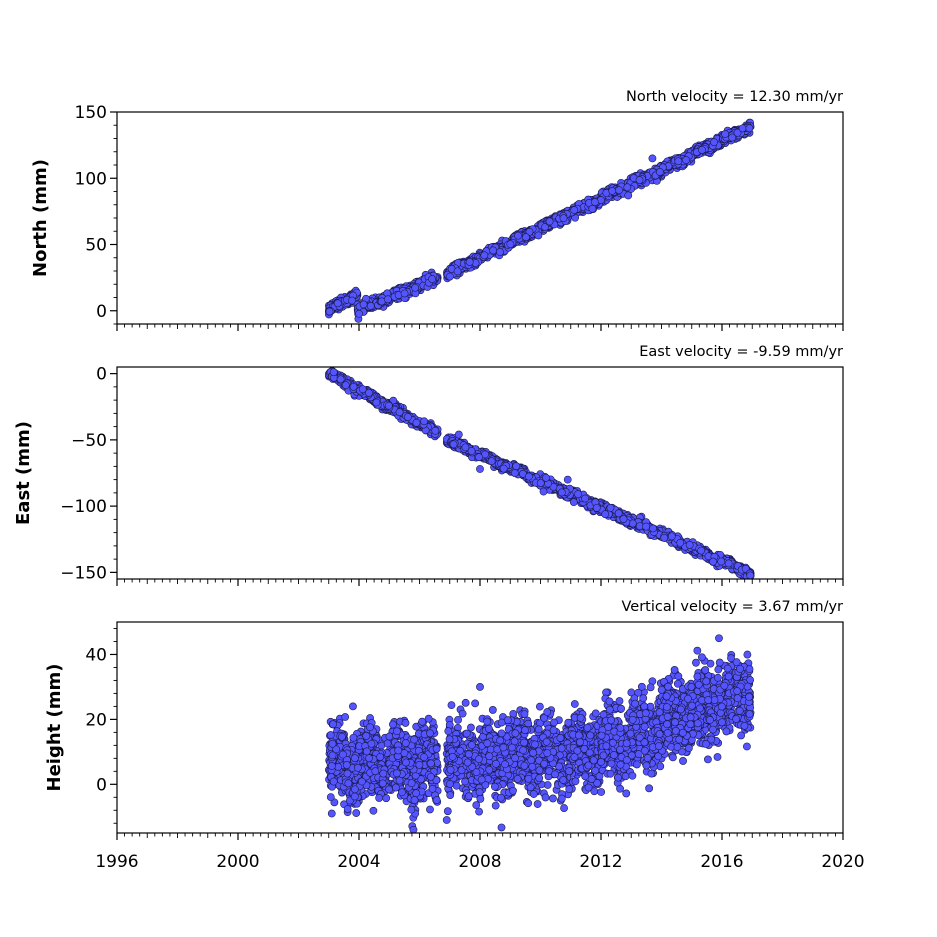  Describe the element at coordinates (356, 813) in the screenshot. I see `height-point` at that location.